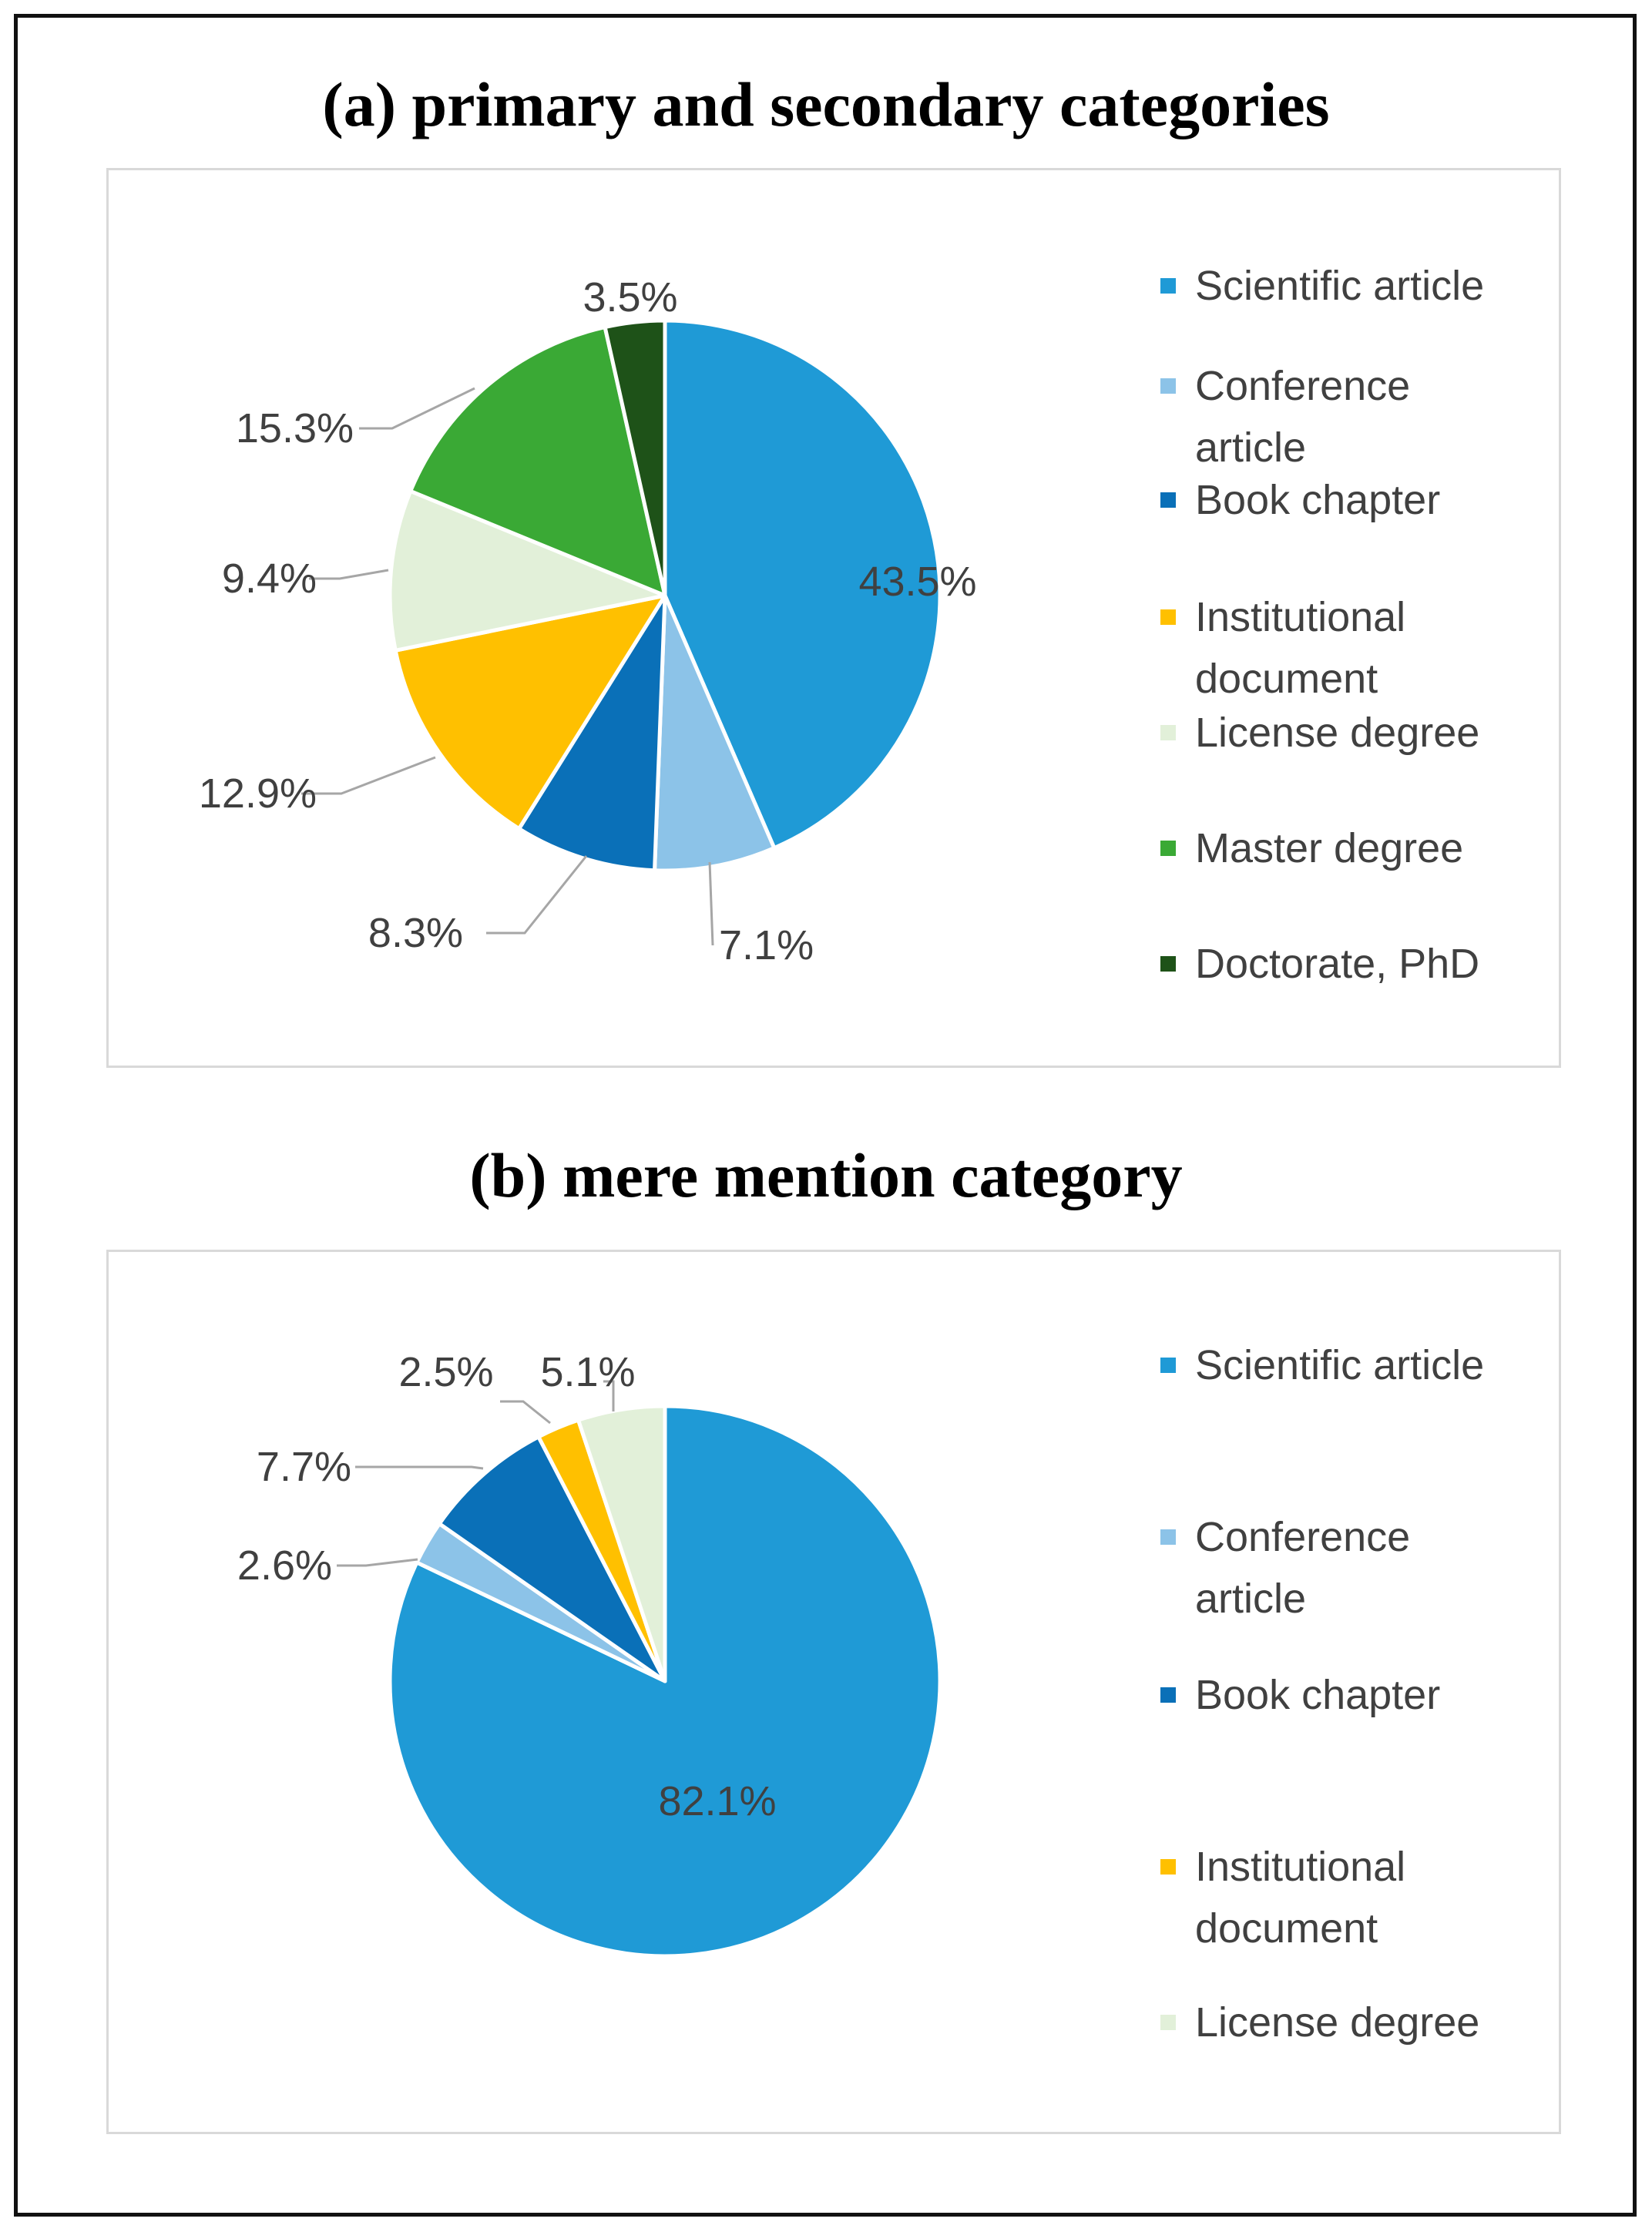 This screenshot has width=1652, height=2232. What do you see at coordinates (1337, 733) in the screenshot?
I see `legend-a-label-license-degree: License degree` at bounding box center [1337, 733].